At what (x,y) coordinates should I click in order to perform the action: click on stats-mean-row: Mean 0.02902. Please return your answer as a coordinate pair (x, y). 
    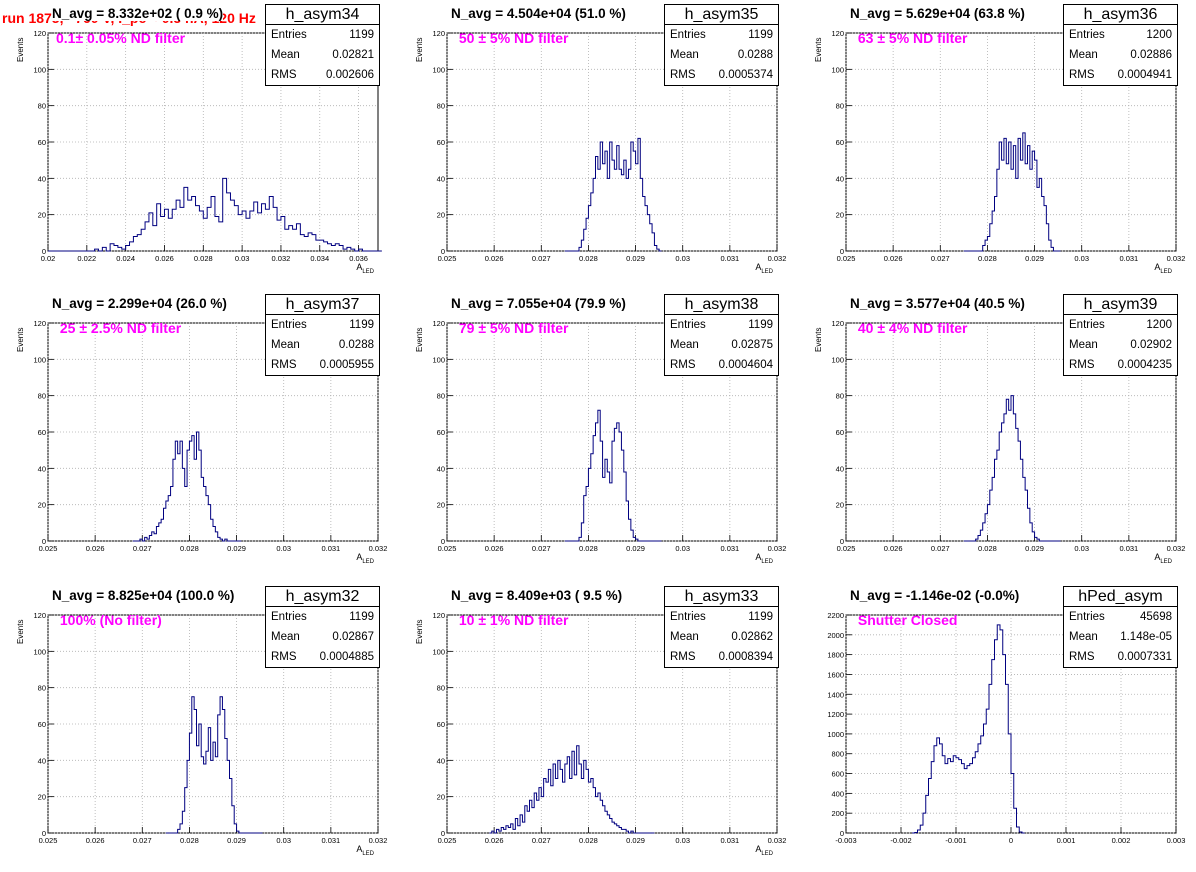
    Looking at the image, I should click on (1120, 345).